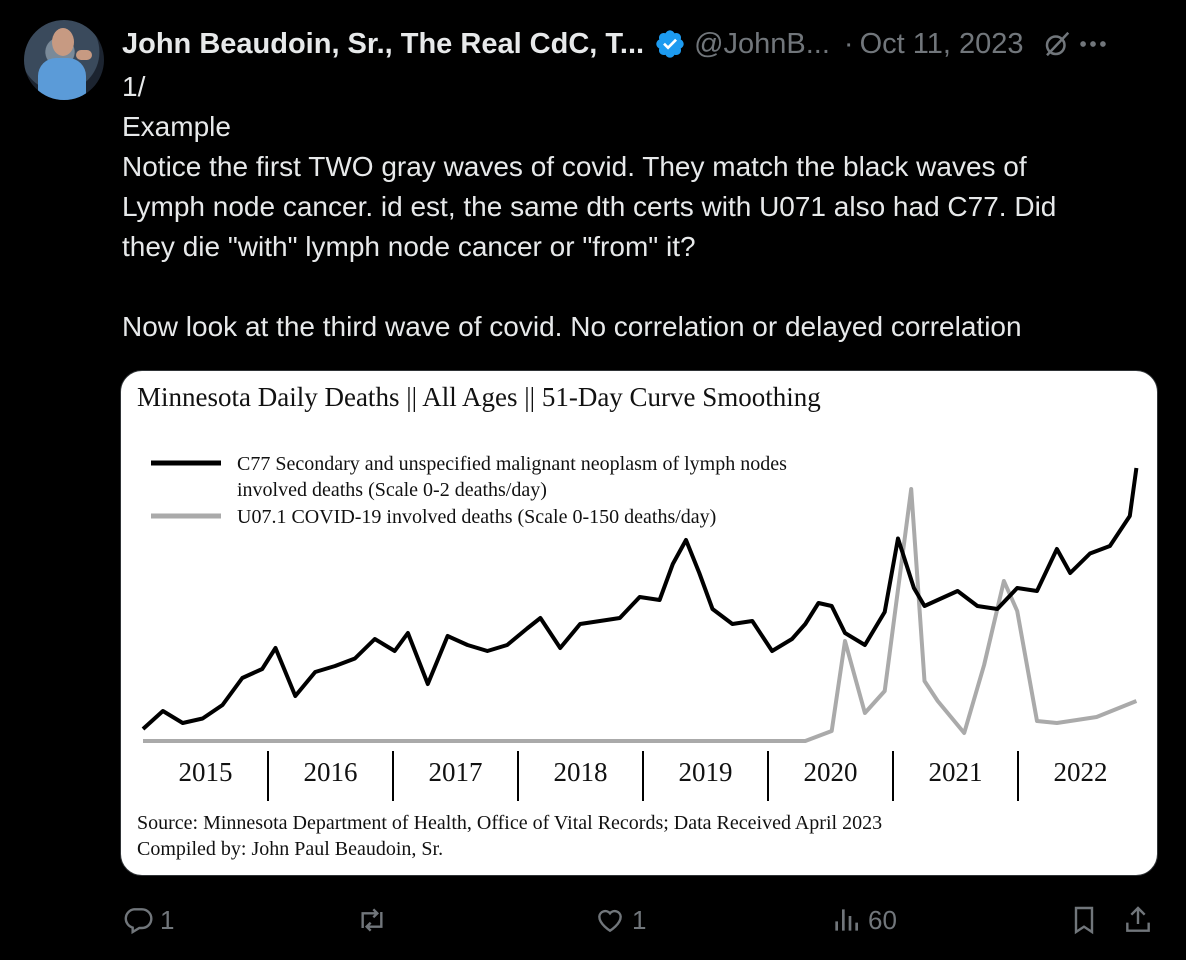 This screenshot has height=960, width=1186. I want to click on x-tick-label: 2019, so click(706, 772).